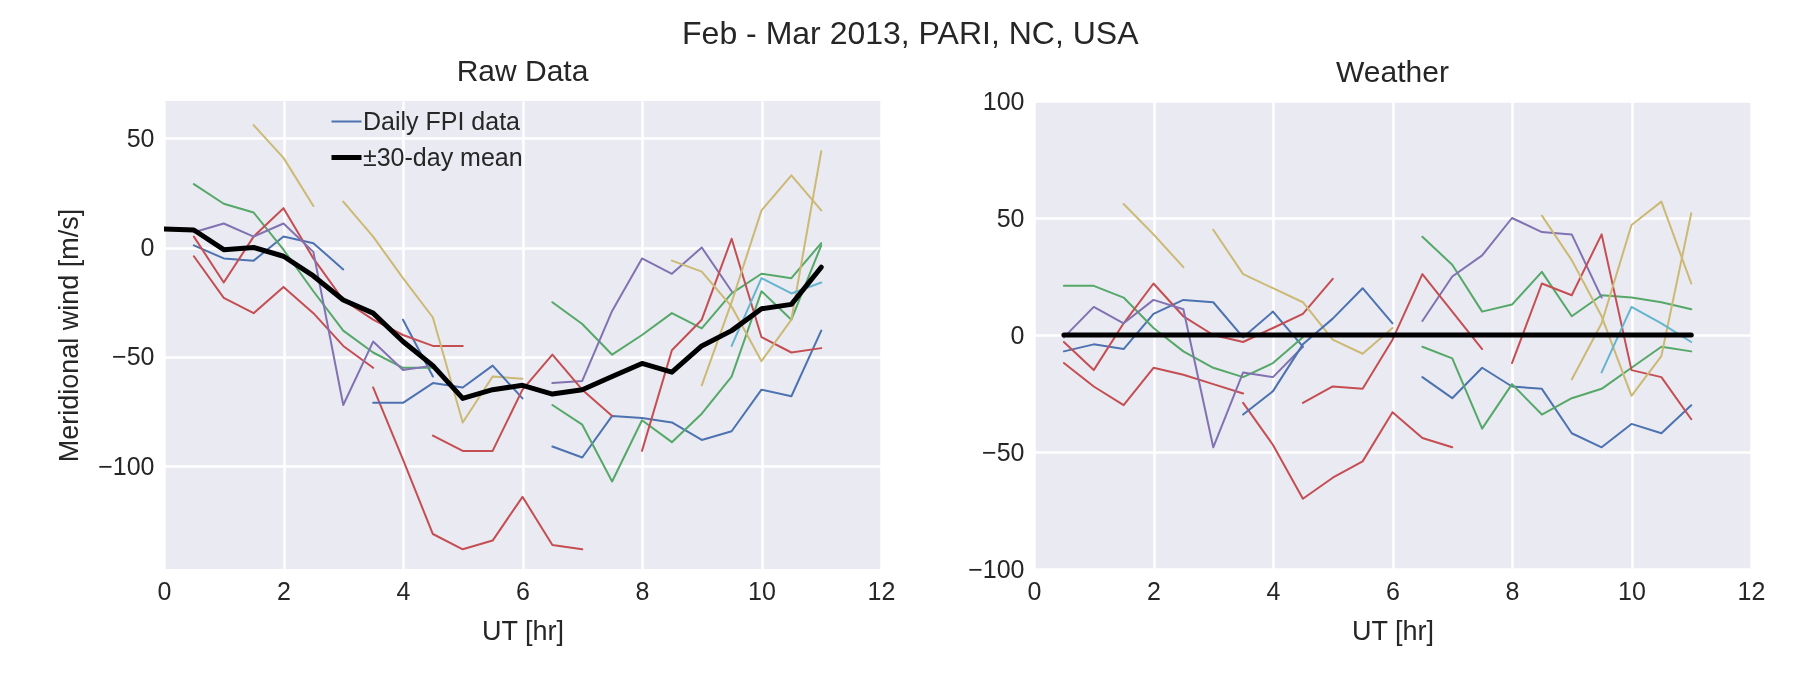  I want to click on y-tick-label: 100, so click(1003, 100).